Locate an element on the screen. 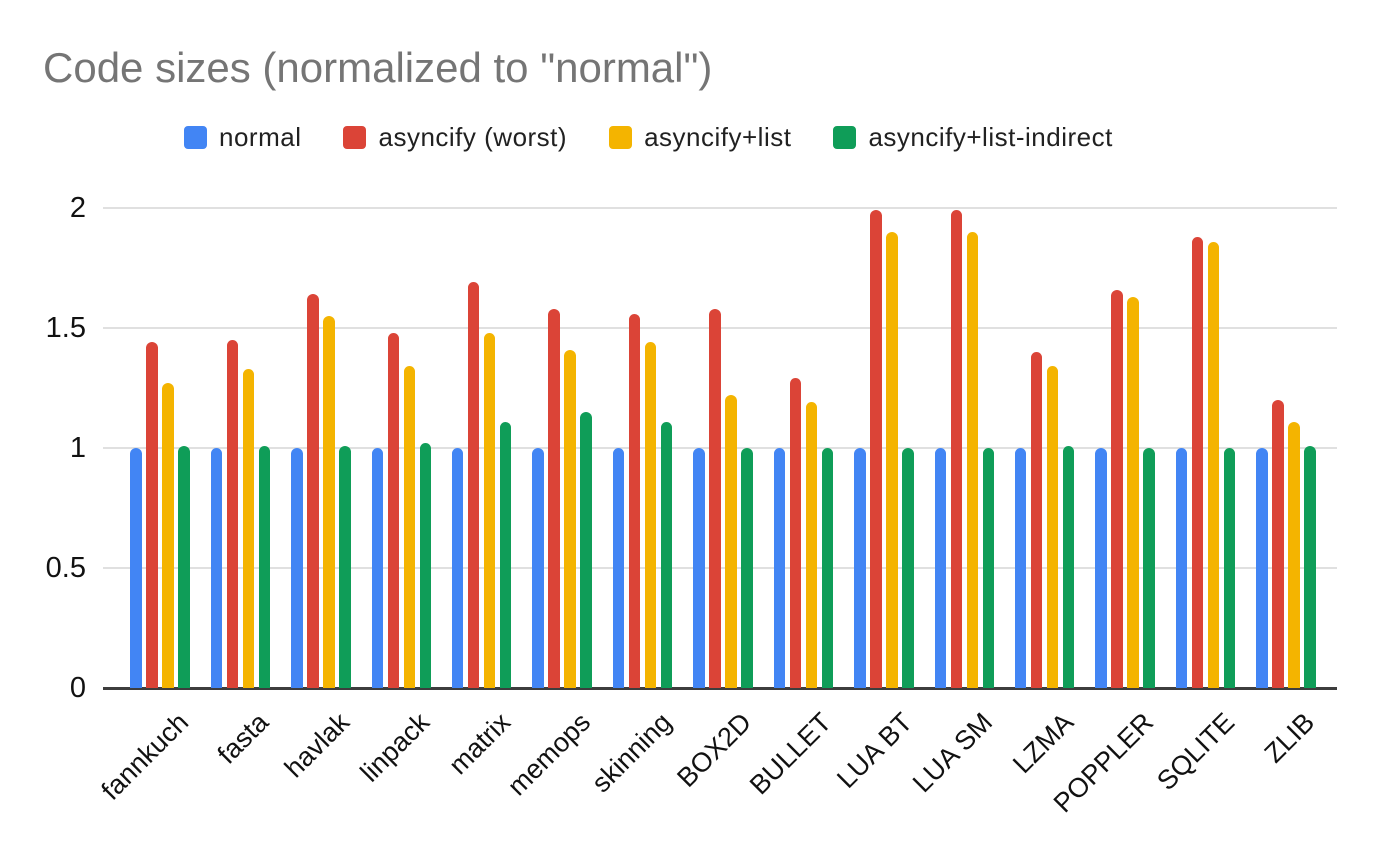  legend-item: asyncify+list is located at coordinates (700, 137).